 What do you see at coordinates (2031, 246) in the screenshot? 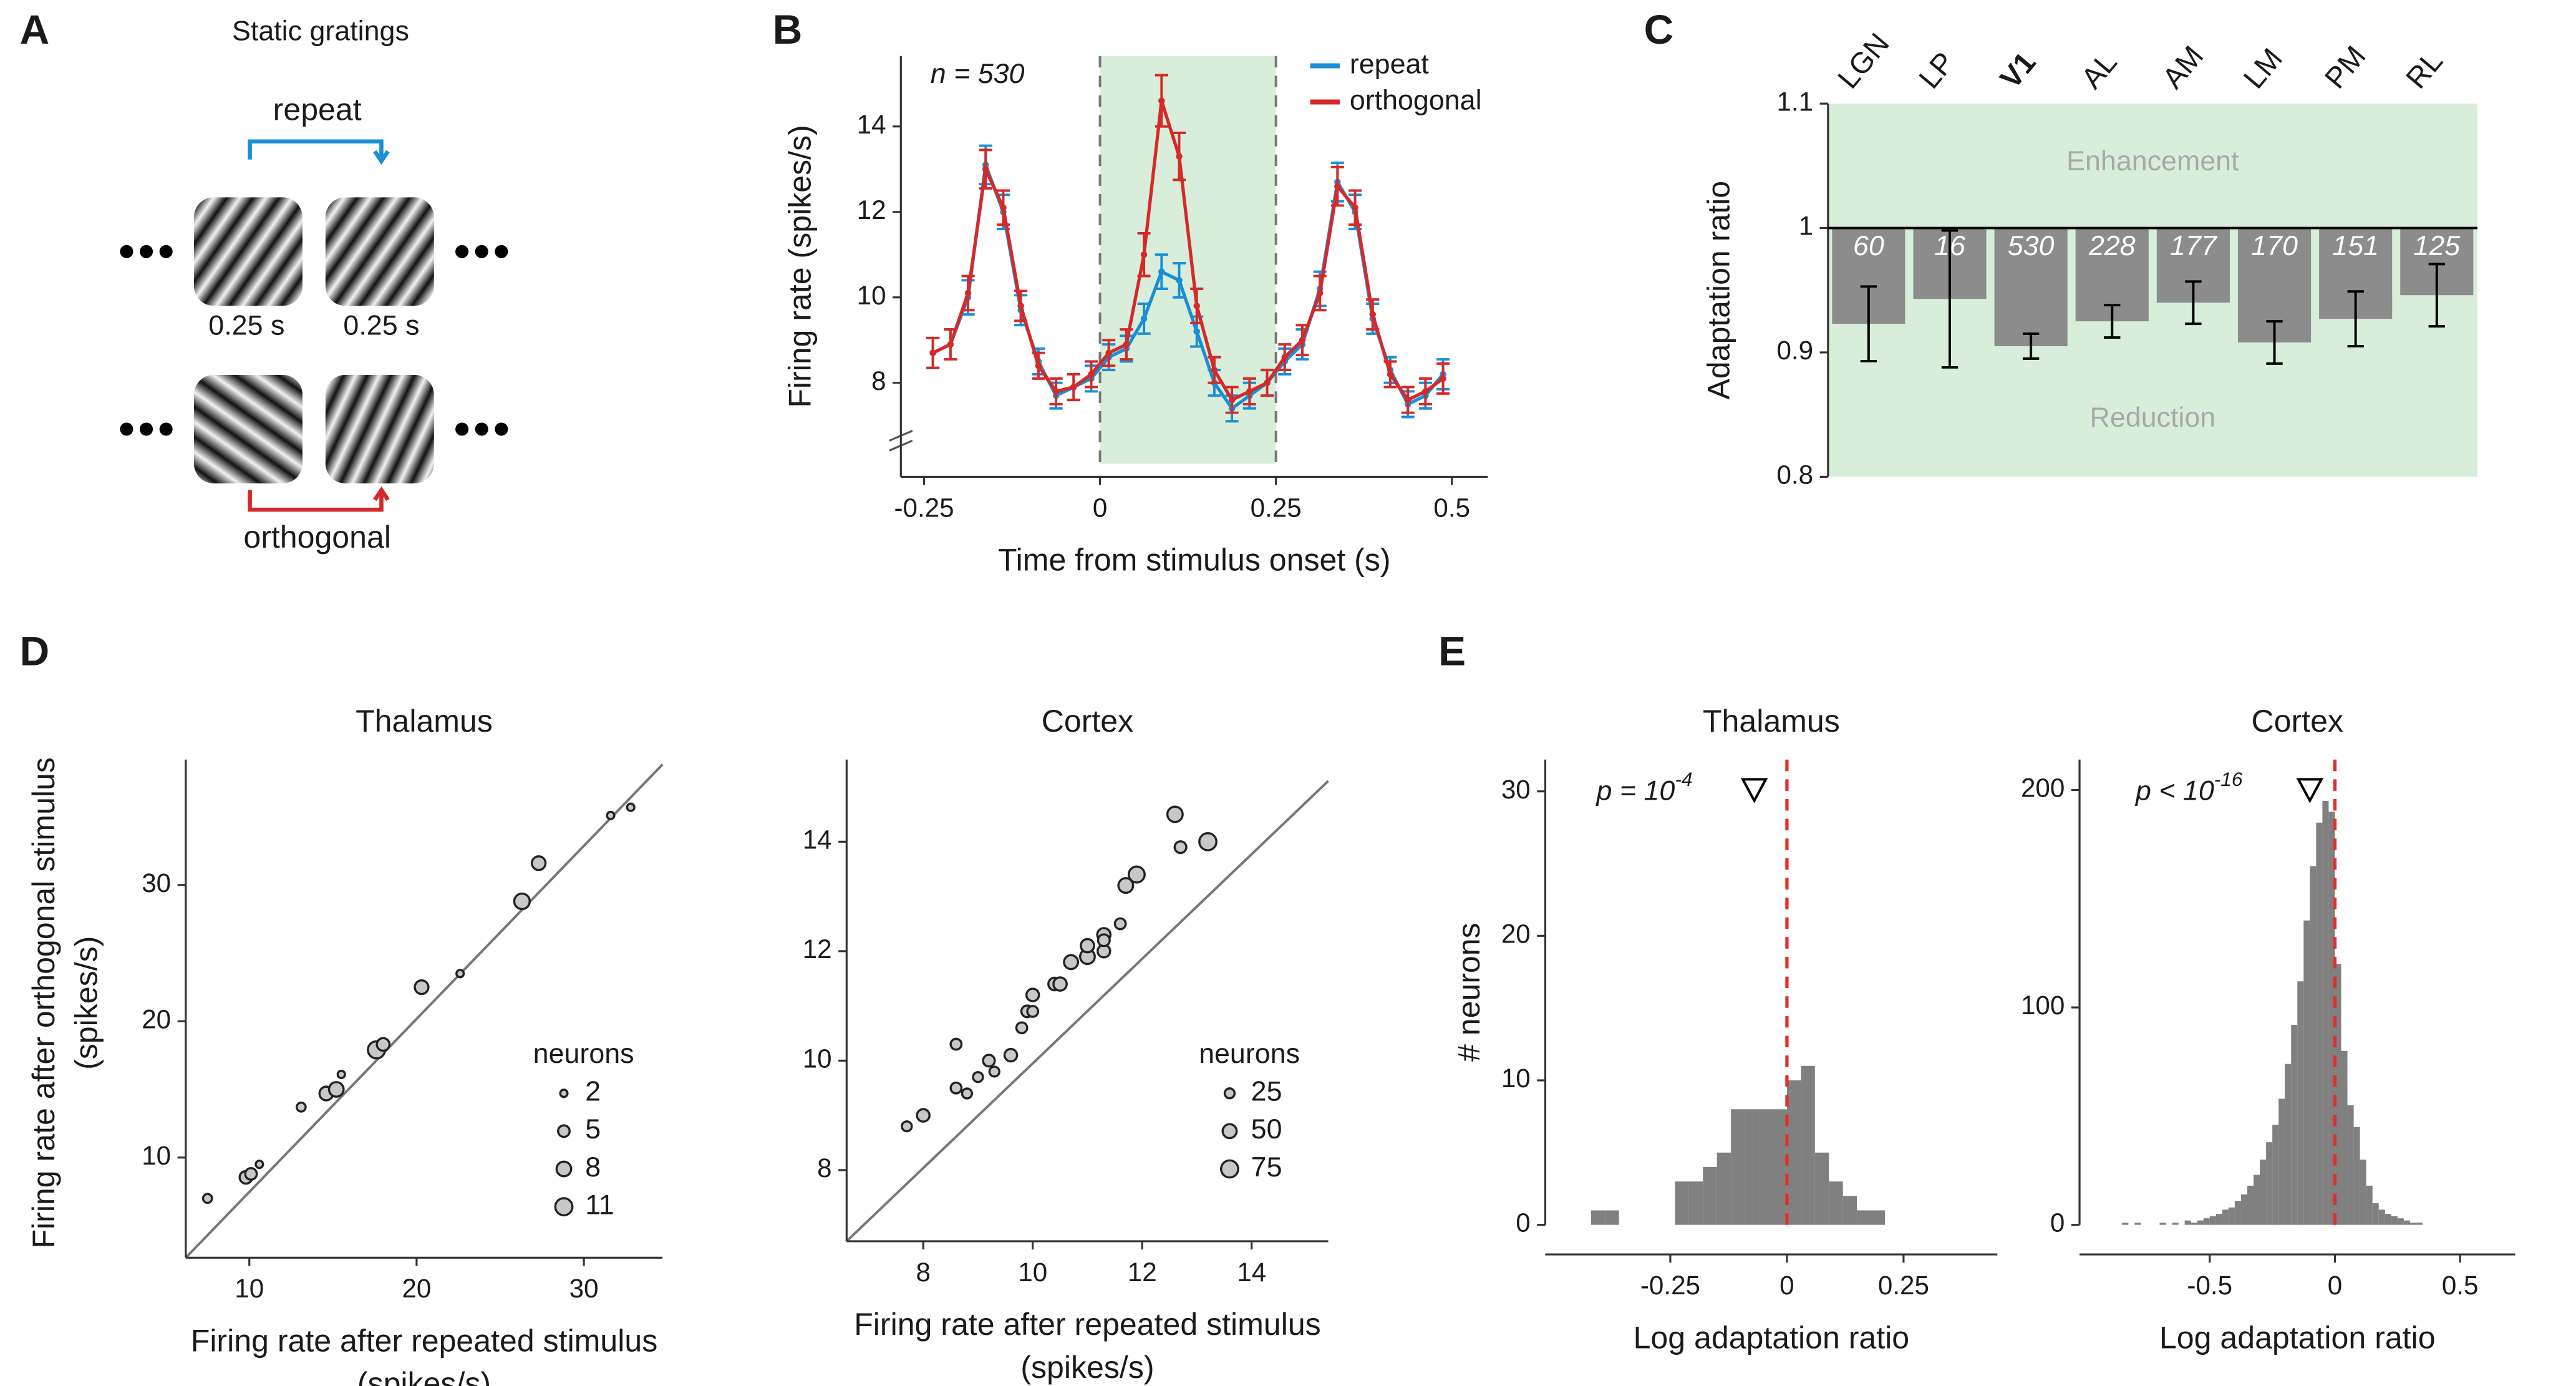
I see `count-label: 530` at bounding box center [2031, 246].